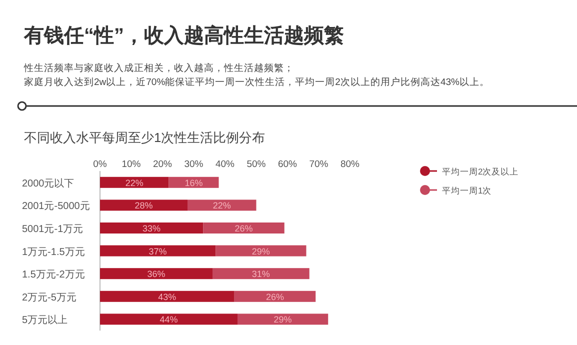 The width and height of the screenshot is (577, 345). Describe the element at coordinates (256, 164) in the screenshot. I see `xtick: 50%` at that location.